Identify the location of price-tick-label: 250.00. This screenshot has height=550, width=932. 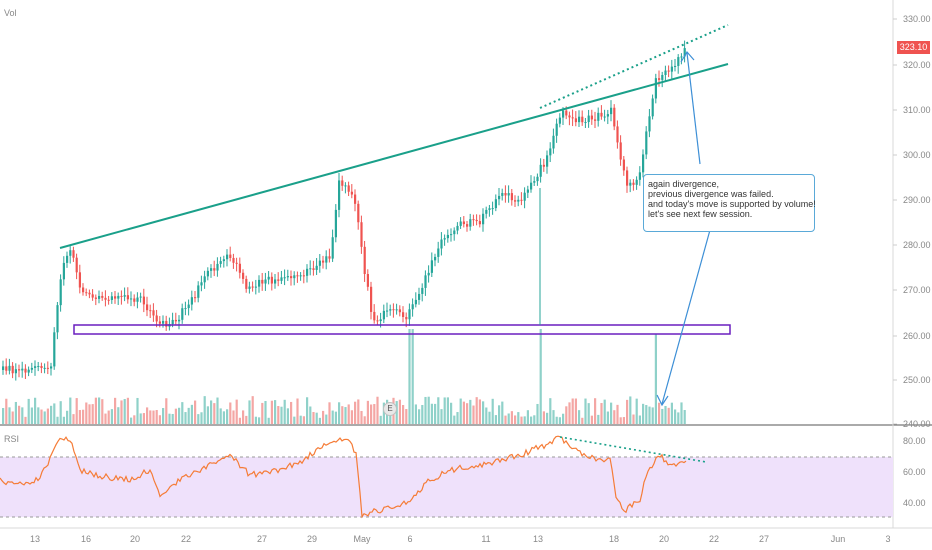
(917, 380).